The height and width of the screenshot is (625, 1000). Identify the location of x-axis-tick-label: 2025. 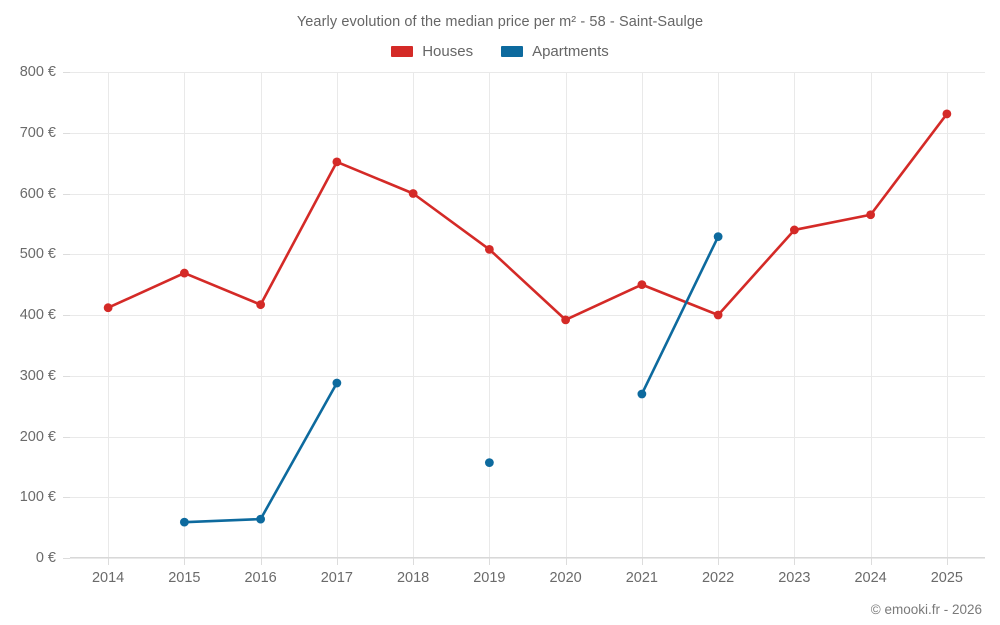
(947, 578).